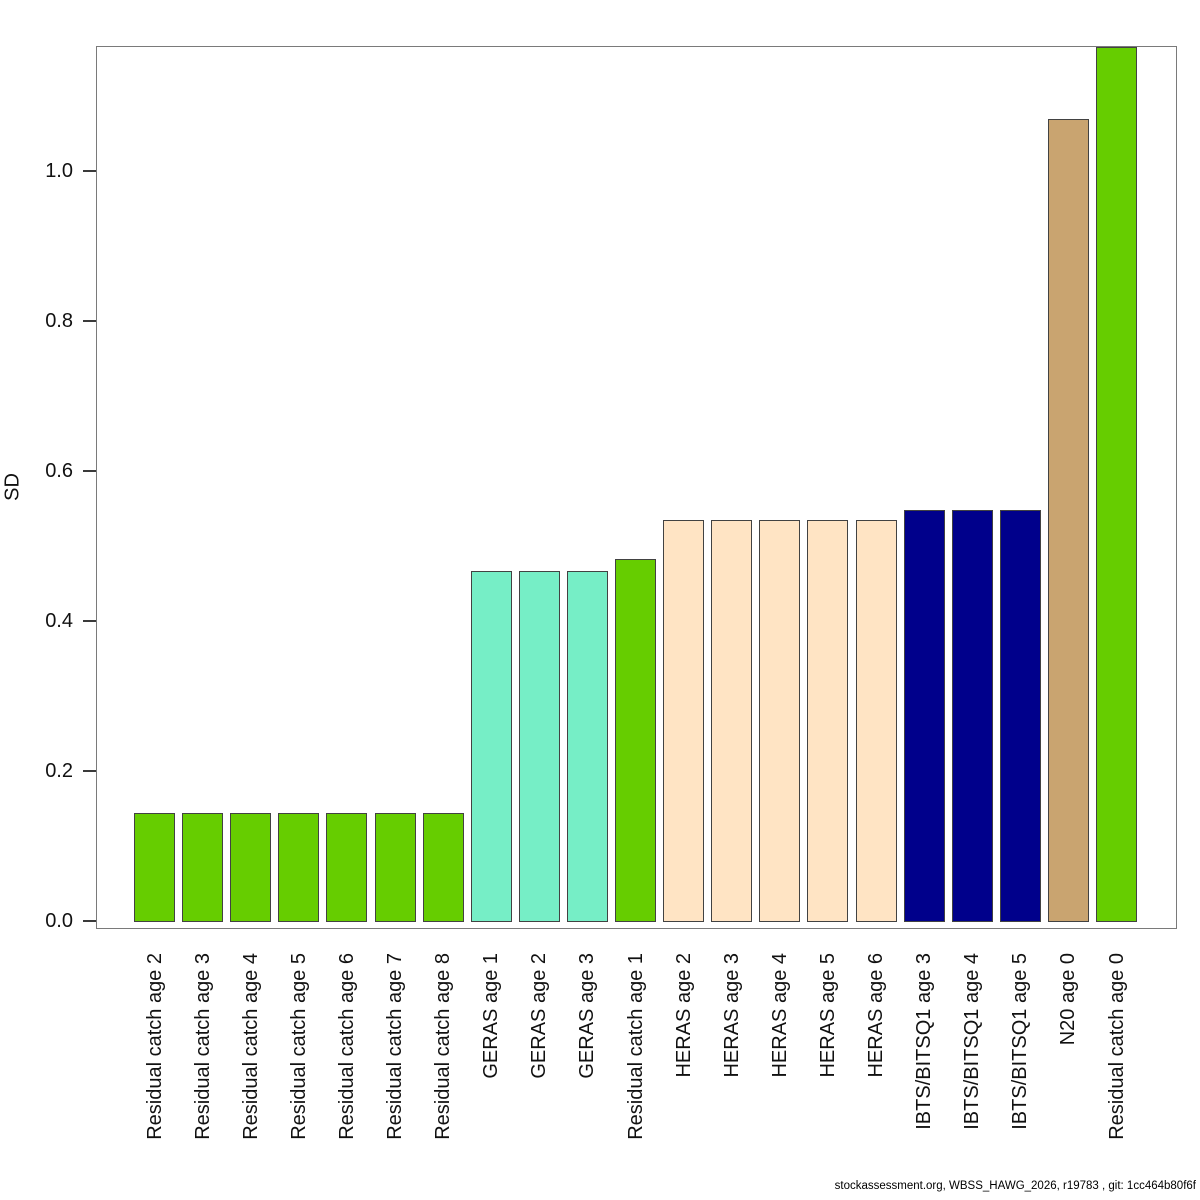 The width and height of the screenshot is (1200, 1200). Describe the element at coordinates (154, 1046) in the screenshot. I see `x-category-label: Residual catch age 2` at that location.